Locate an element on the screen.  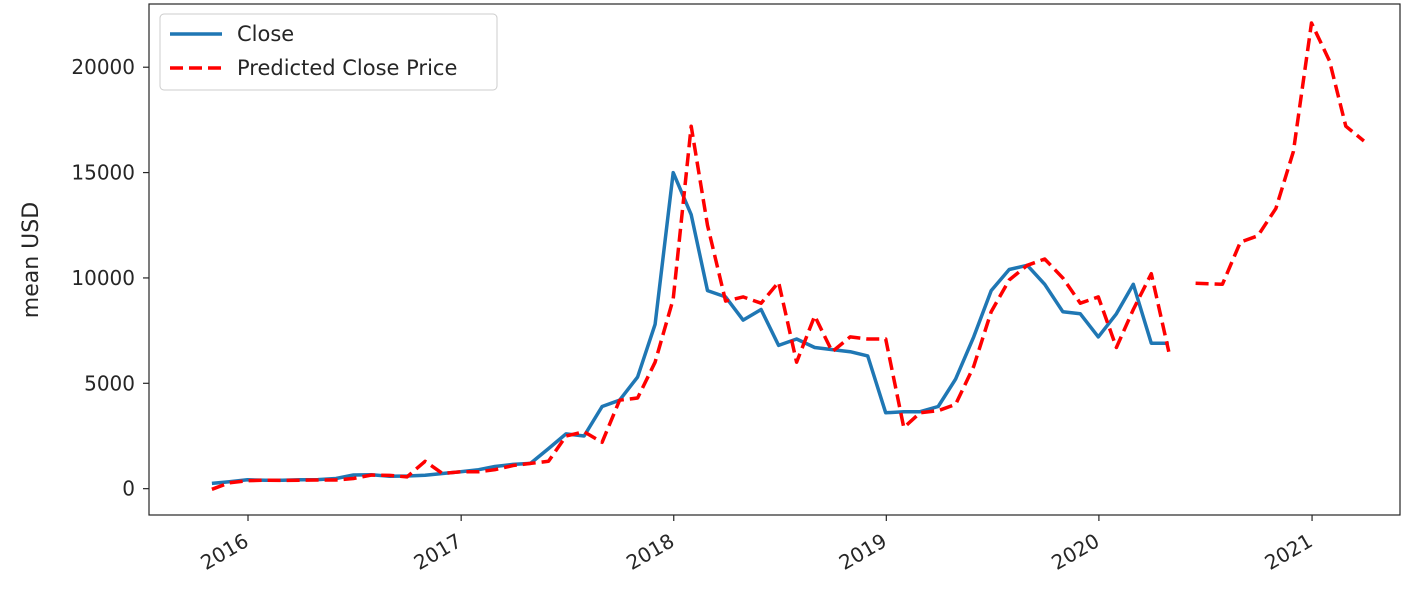
x-tick-label: 2021 is located at coordinates (1288, 552).